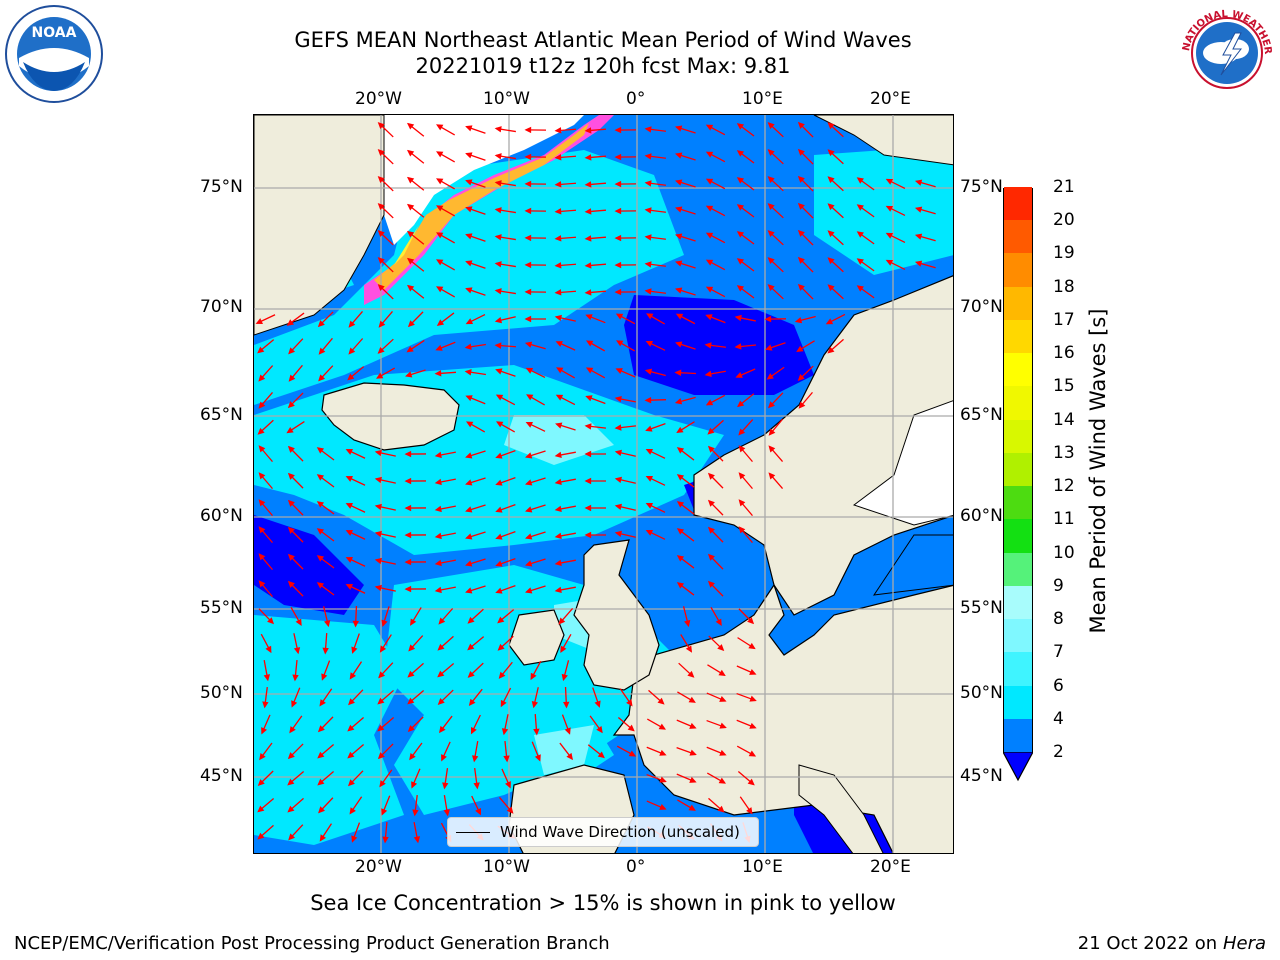 The height and width of the screenshot is (960, 1280). I want to click on lon-tick-bottom: 20°E, so click(890, 867).